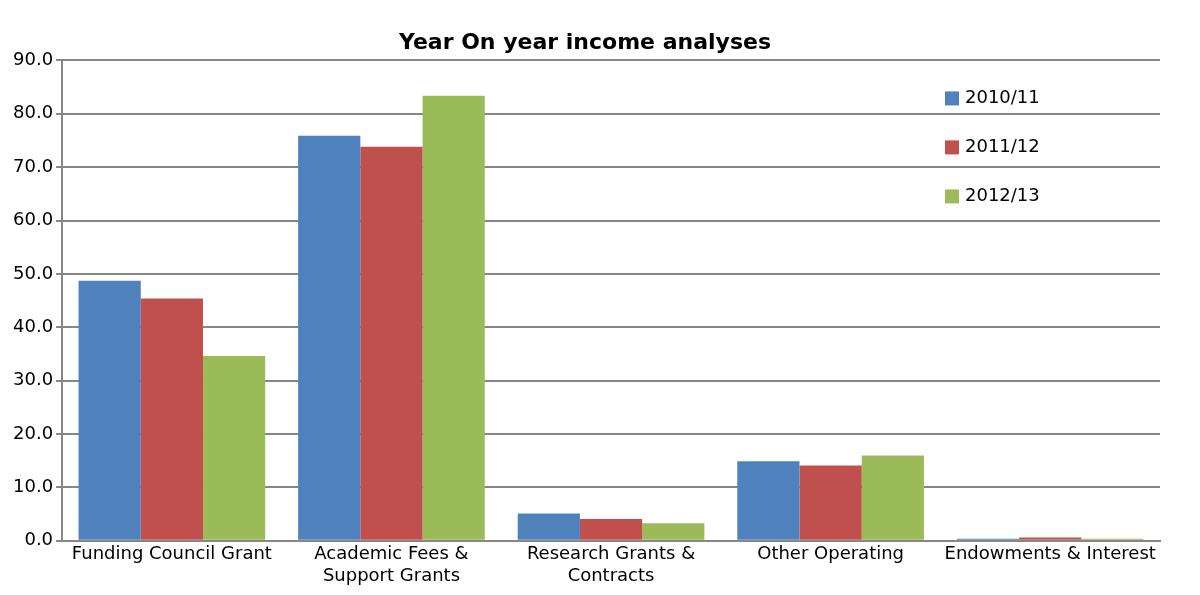  What do you see at coordinates (33, 325) in the screenshot?
I see `y-tick-label: 40.0` at bounding box center [33, 325].